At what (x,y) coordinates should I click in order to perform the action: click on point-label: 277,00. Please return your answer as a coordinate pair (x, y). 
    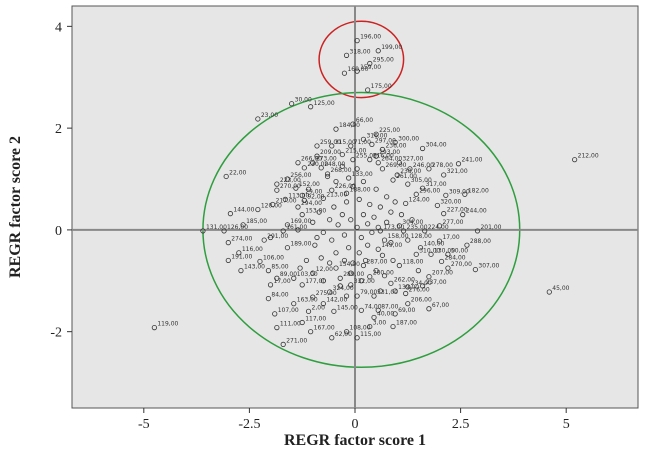
    Looking at the image, I should click on (452, 222).